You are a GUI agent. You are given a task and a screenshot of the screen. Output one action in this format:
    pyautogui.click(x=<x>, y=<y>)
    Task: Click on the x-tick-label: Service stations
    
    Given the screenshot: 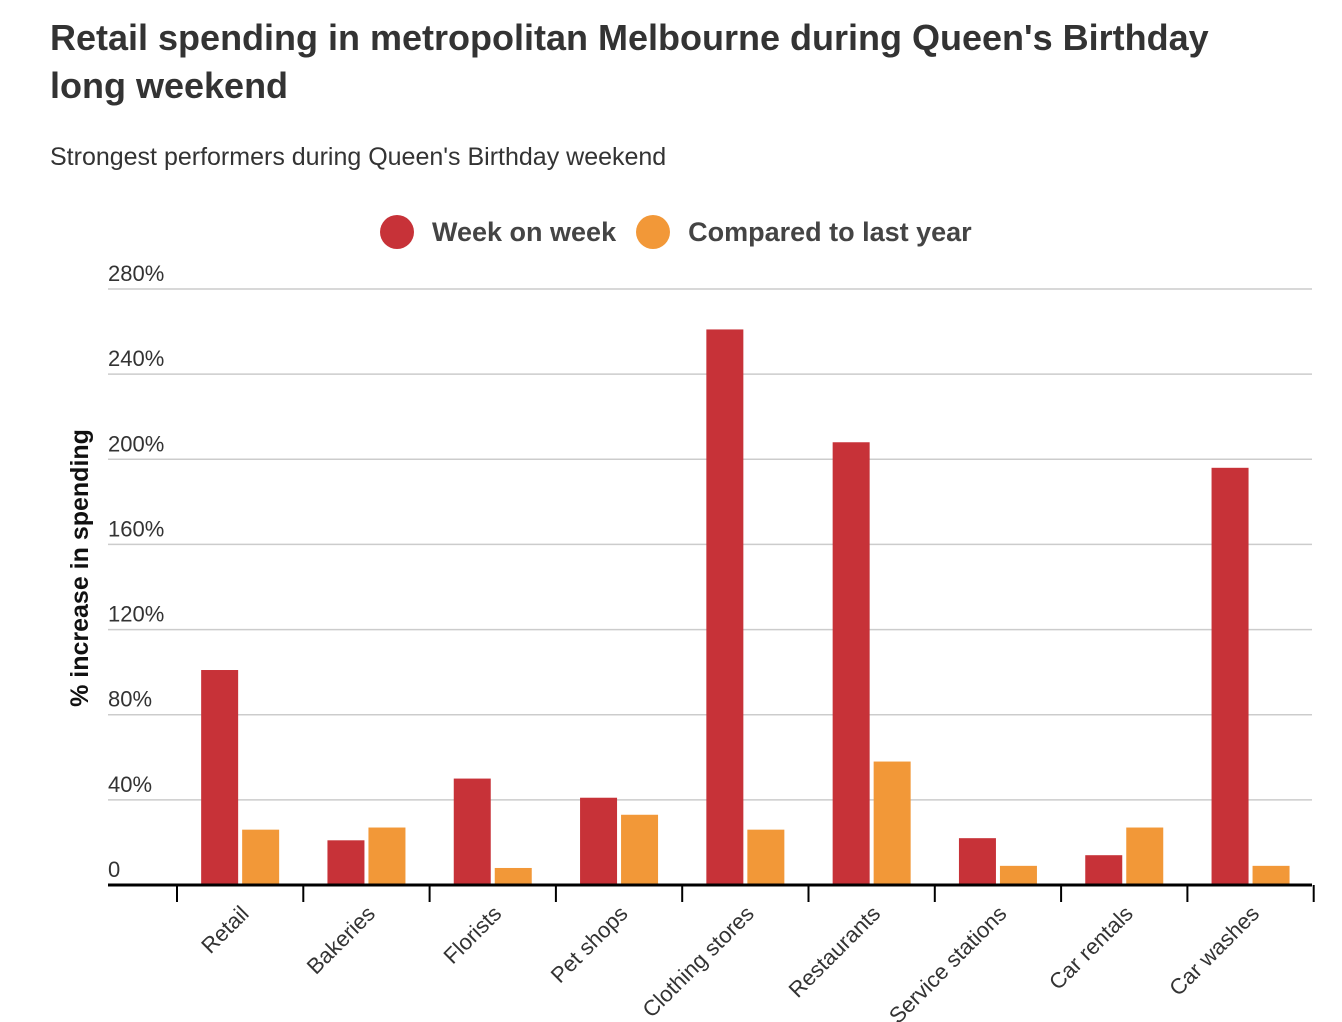 What is the action you would take?
    pyautogui.click(x=947, y=961)
    